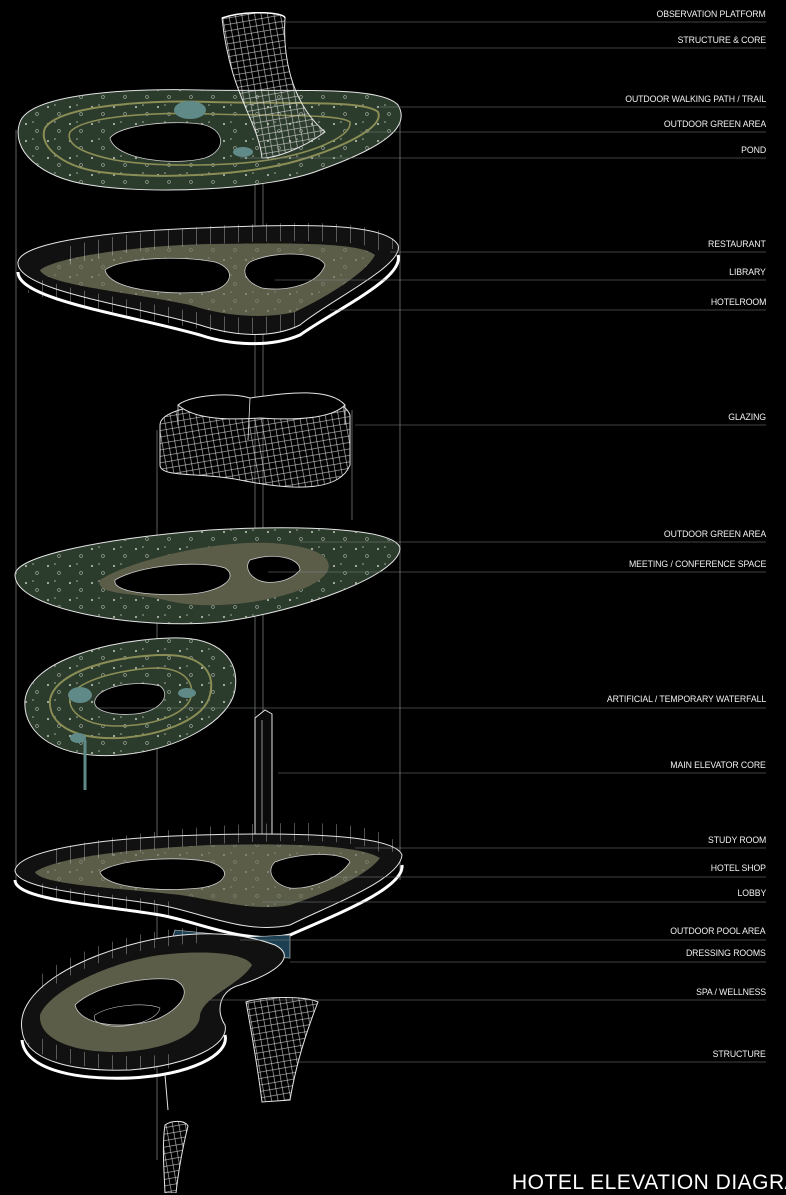 The height and width of the screenshot is (1195, 786). What do you see at coordinates (130, 713) in the screenshot?
I see `waterfall-level` at bounding box center [130, 713].